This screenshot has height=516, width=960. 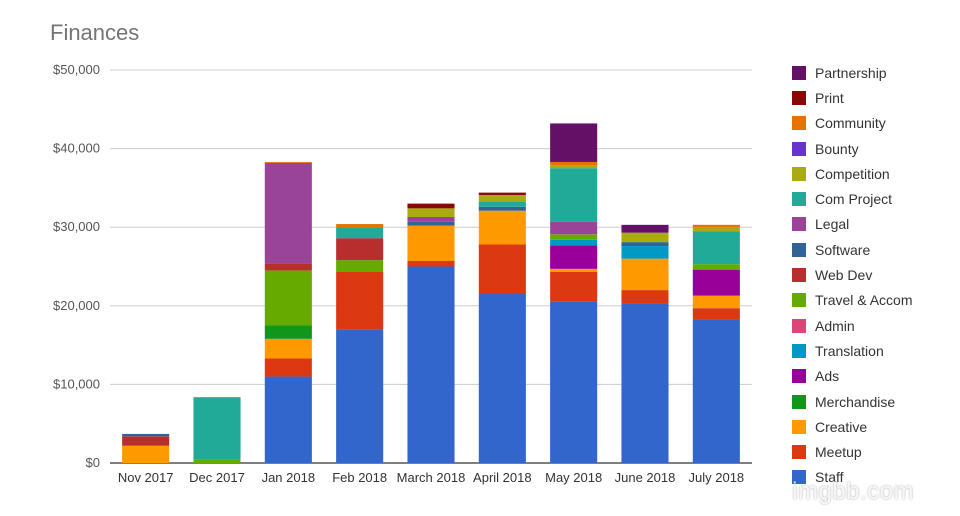 I want to click on x-tick-label: June 2018, so click(x=645, y=477).